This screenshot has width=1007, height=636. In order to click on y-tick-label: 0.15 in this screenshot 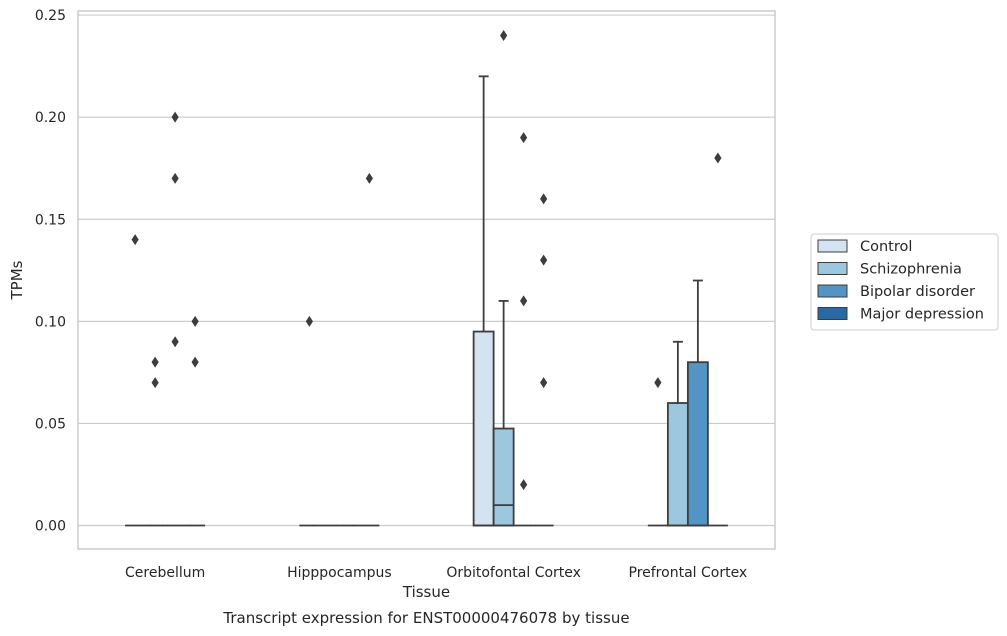, I will do `click(50, 220)`.